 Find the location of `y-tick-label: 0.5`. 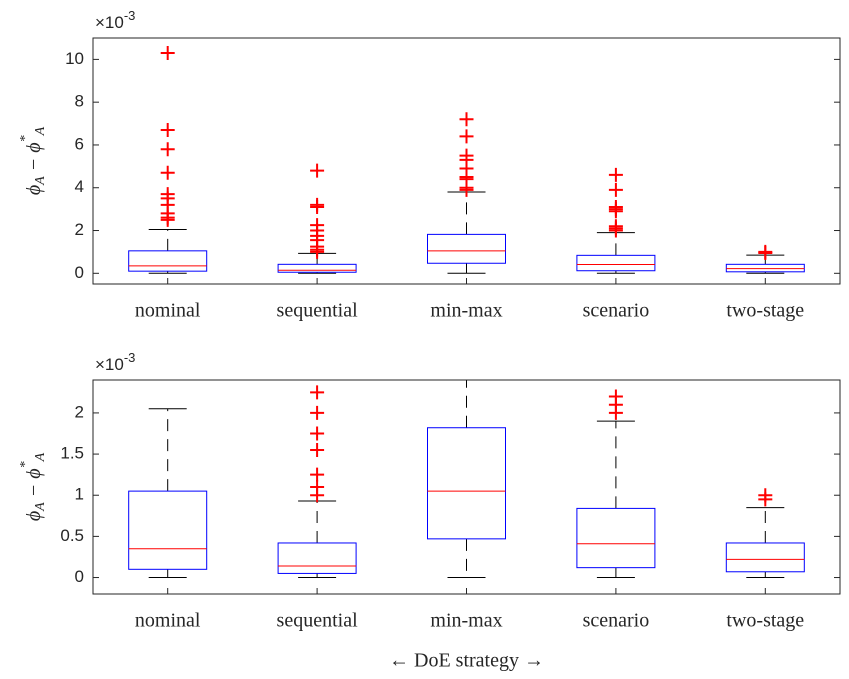

y-tick-label: 0.5 is located at coordinates (72, 535).